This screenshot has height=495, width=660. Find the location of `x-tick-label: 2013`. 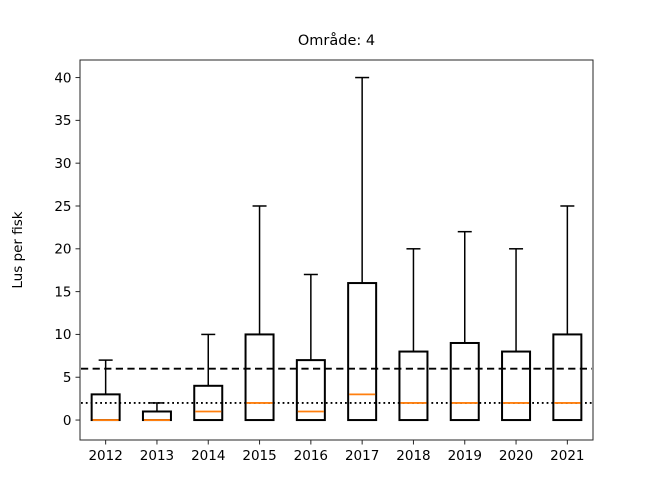

x-tick-label: 2013 is located at coordinates (157, 456).